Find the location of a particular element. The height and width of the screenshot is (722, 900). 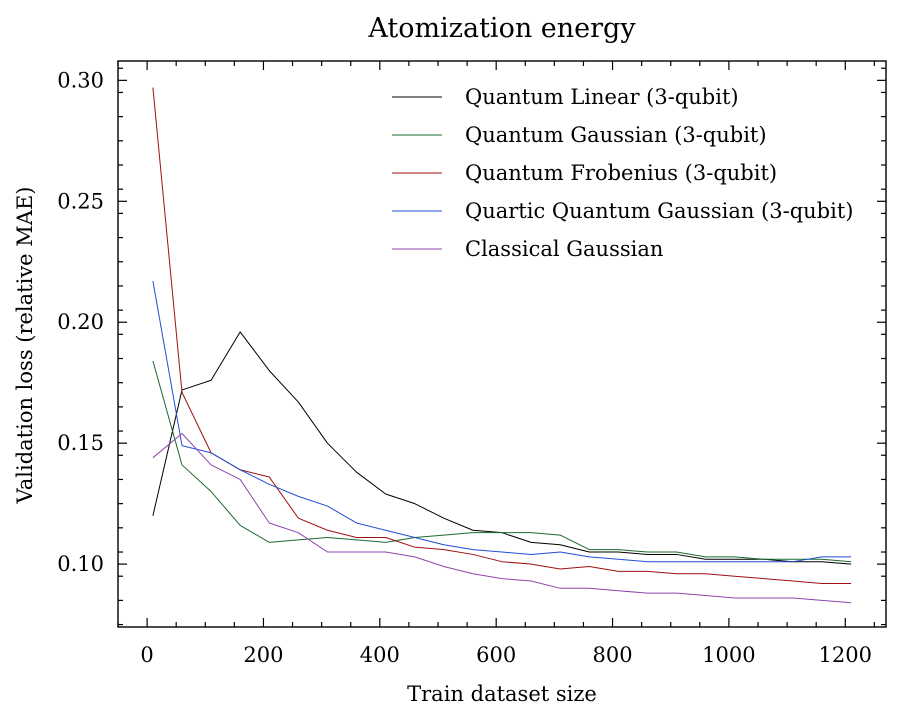

x-tick-label: 1000 is located at coordinates (728, 655).